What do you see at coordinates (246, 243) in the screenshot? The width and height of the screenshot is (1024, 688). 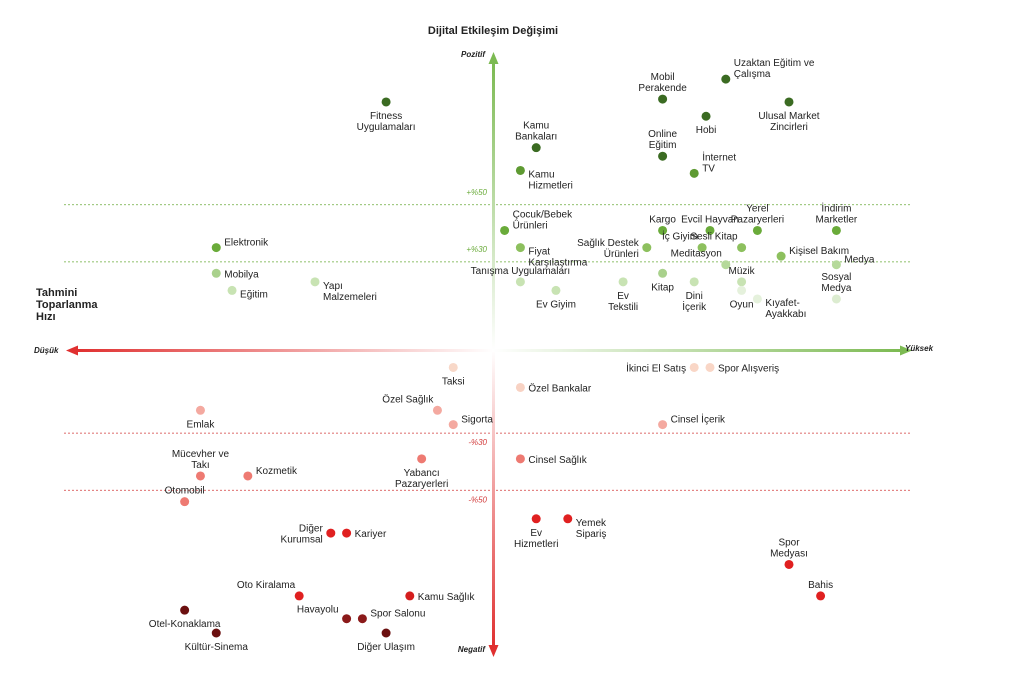 I see `data-point-label: Elektronik` at bounding box center [246, 243].